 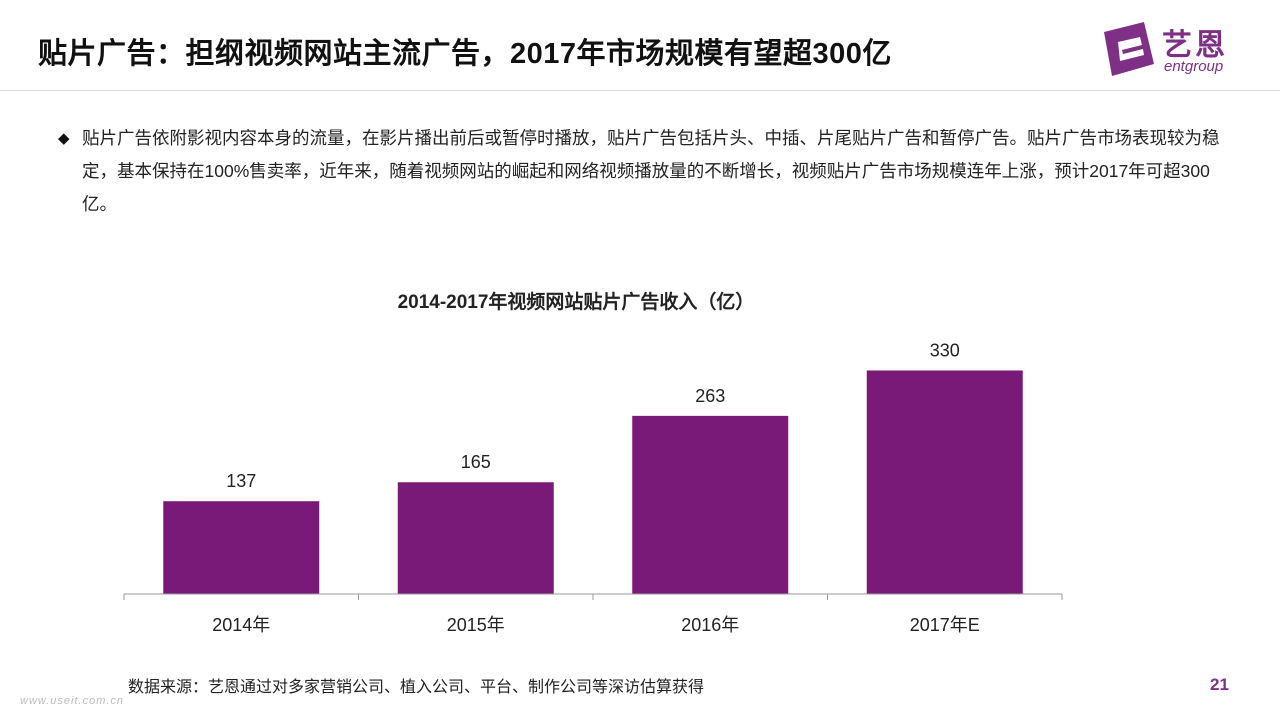 I want to click on diamond-icon: ◆, so click(x=64, y=138).